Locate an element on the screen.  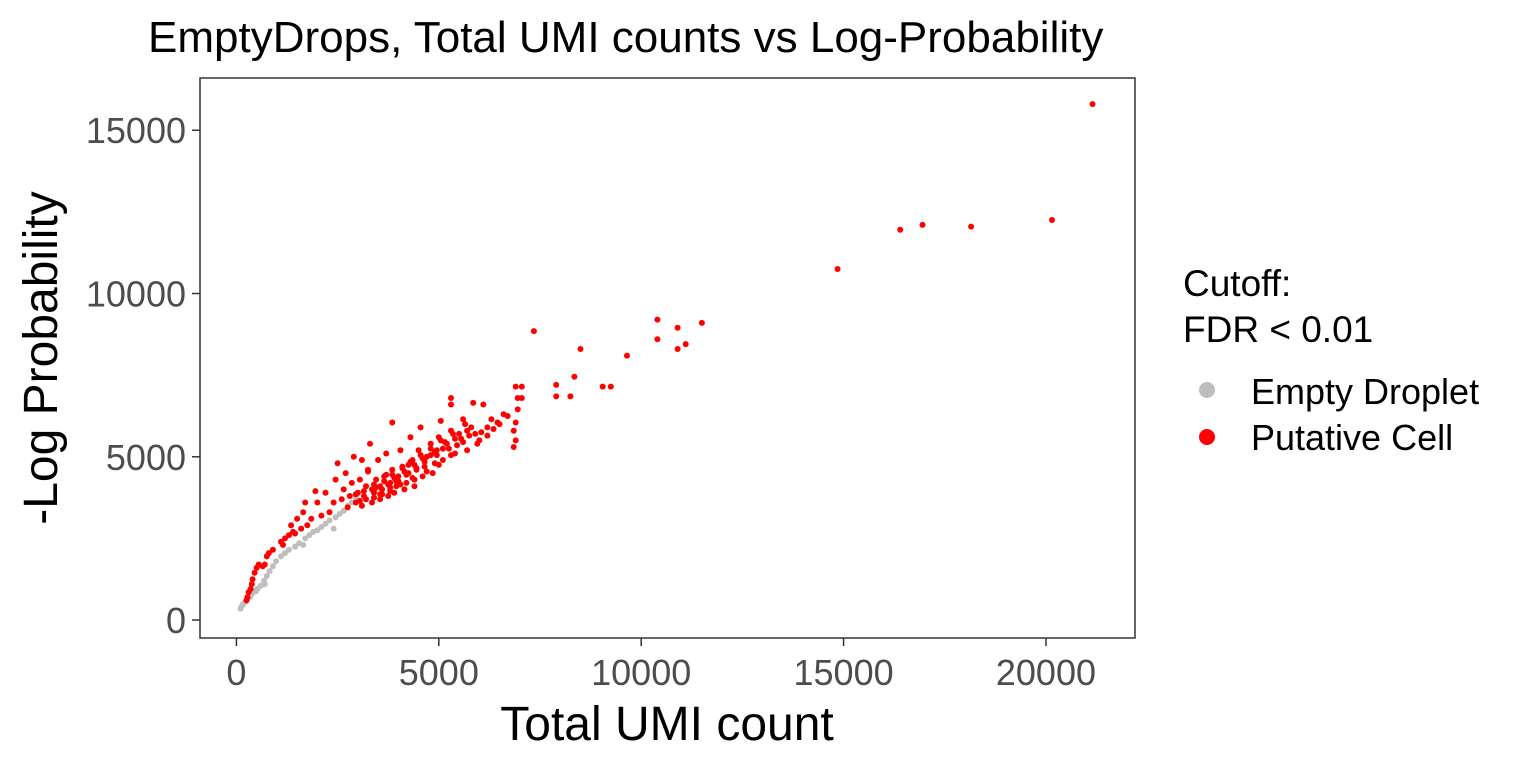
x-axis: 0 5000 10000 15000 20000 is located at coordinates (661, 665).